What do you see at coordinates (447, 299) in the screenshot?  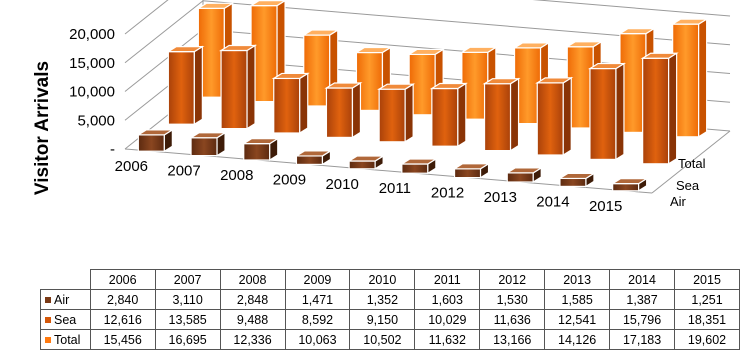 I see `table-cell: 1,603` at bounding box center [447, 299].